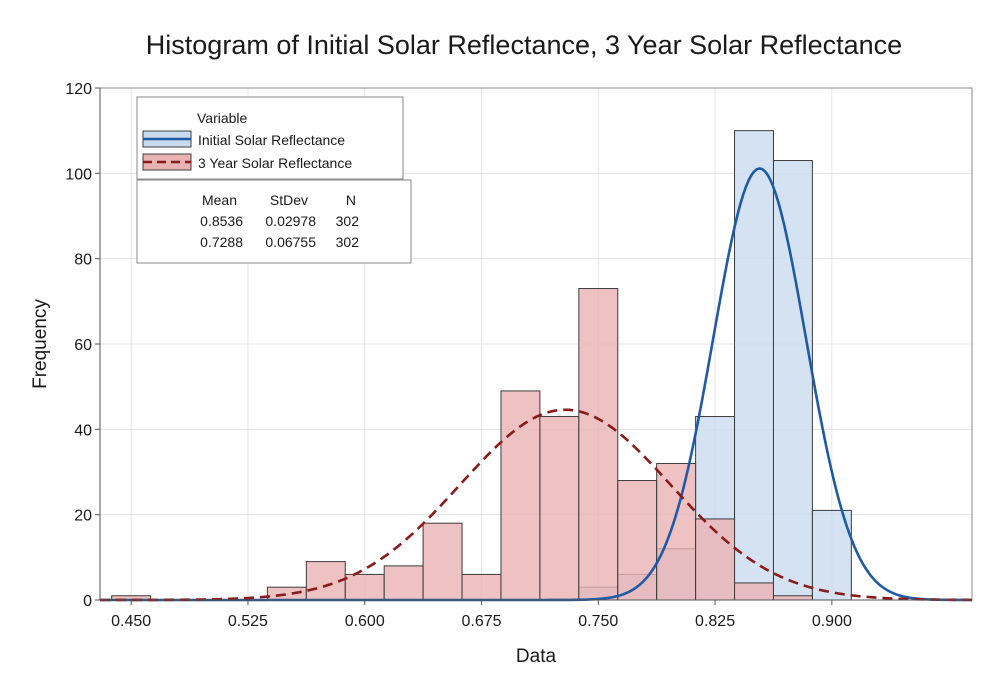 The width and height of the screenshot is (1003, 694). What do you see at coordinates (290, 242) in the screenshot?
I see `stats-3yr-stdev: 0.06755` at bounding box center [290, 242].